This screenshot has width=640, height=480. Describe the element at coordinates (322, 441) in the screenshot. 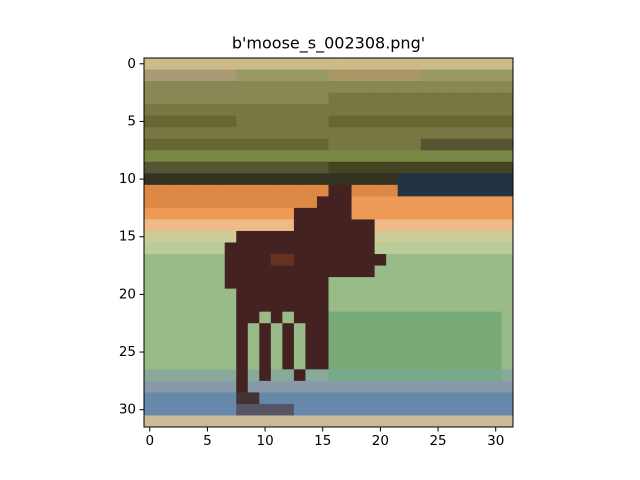

I see `x-tick-label: 15` at that location.